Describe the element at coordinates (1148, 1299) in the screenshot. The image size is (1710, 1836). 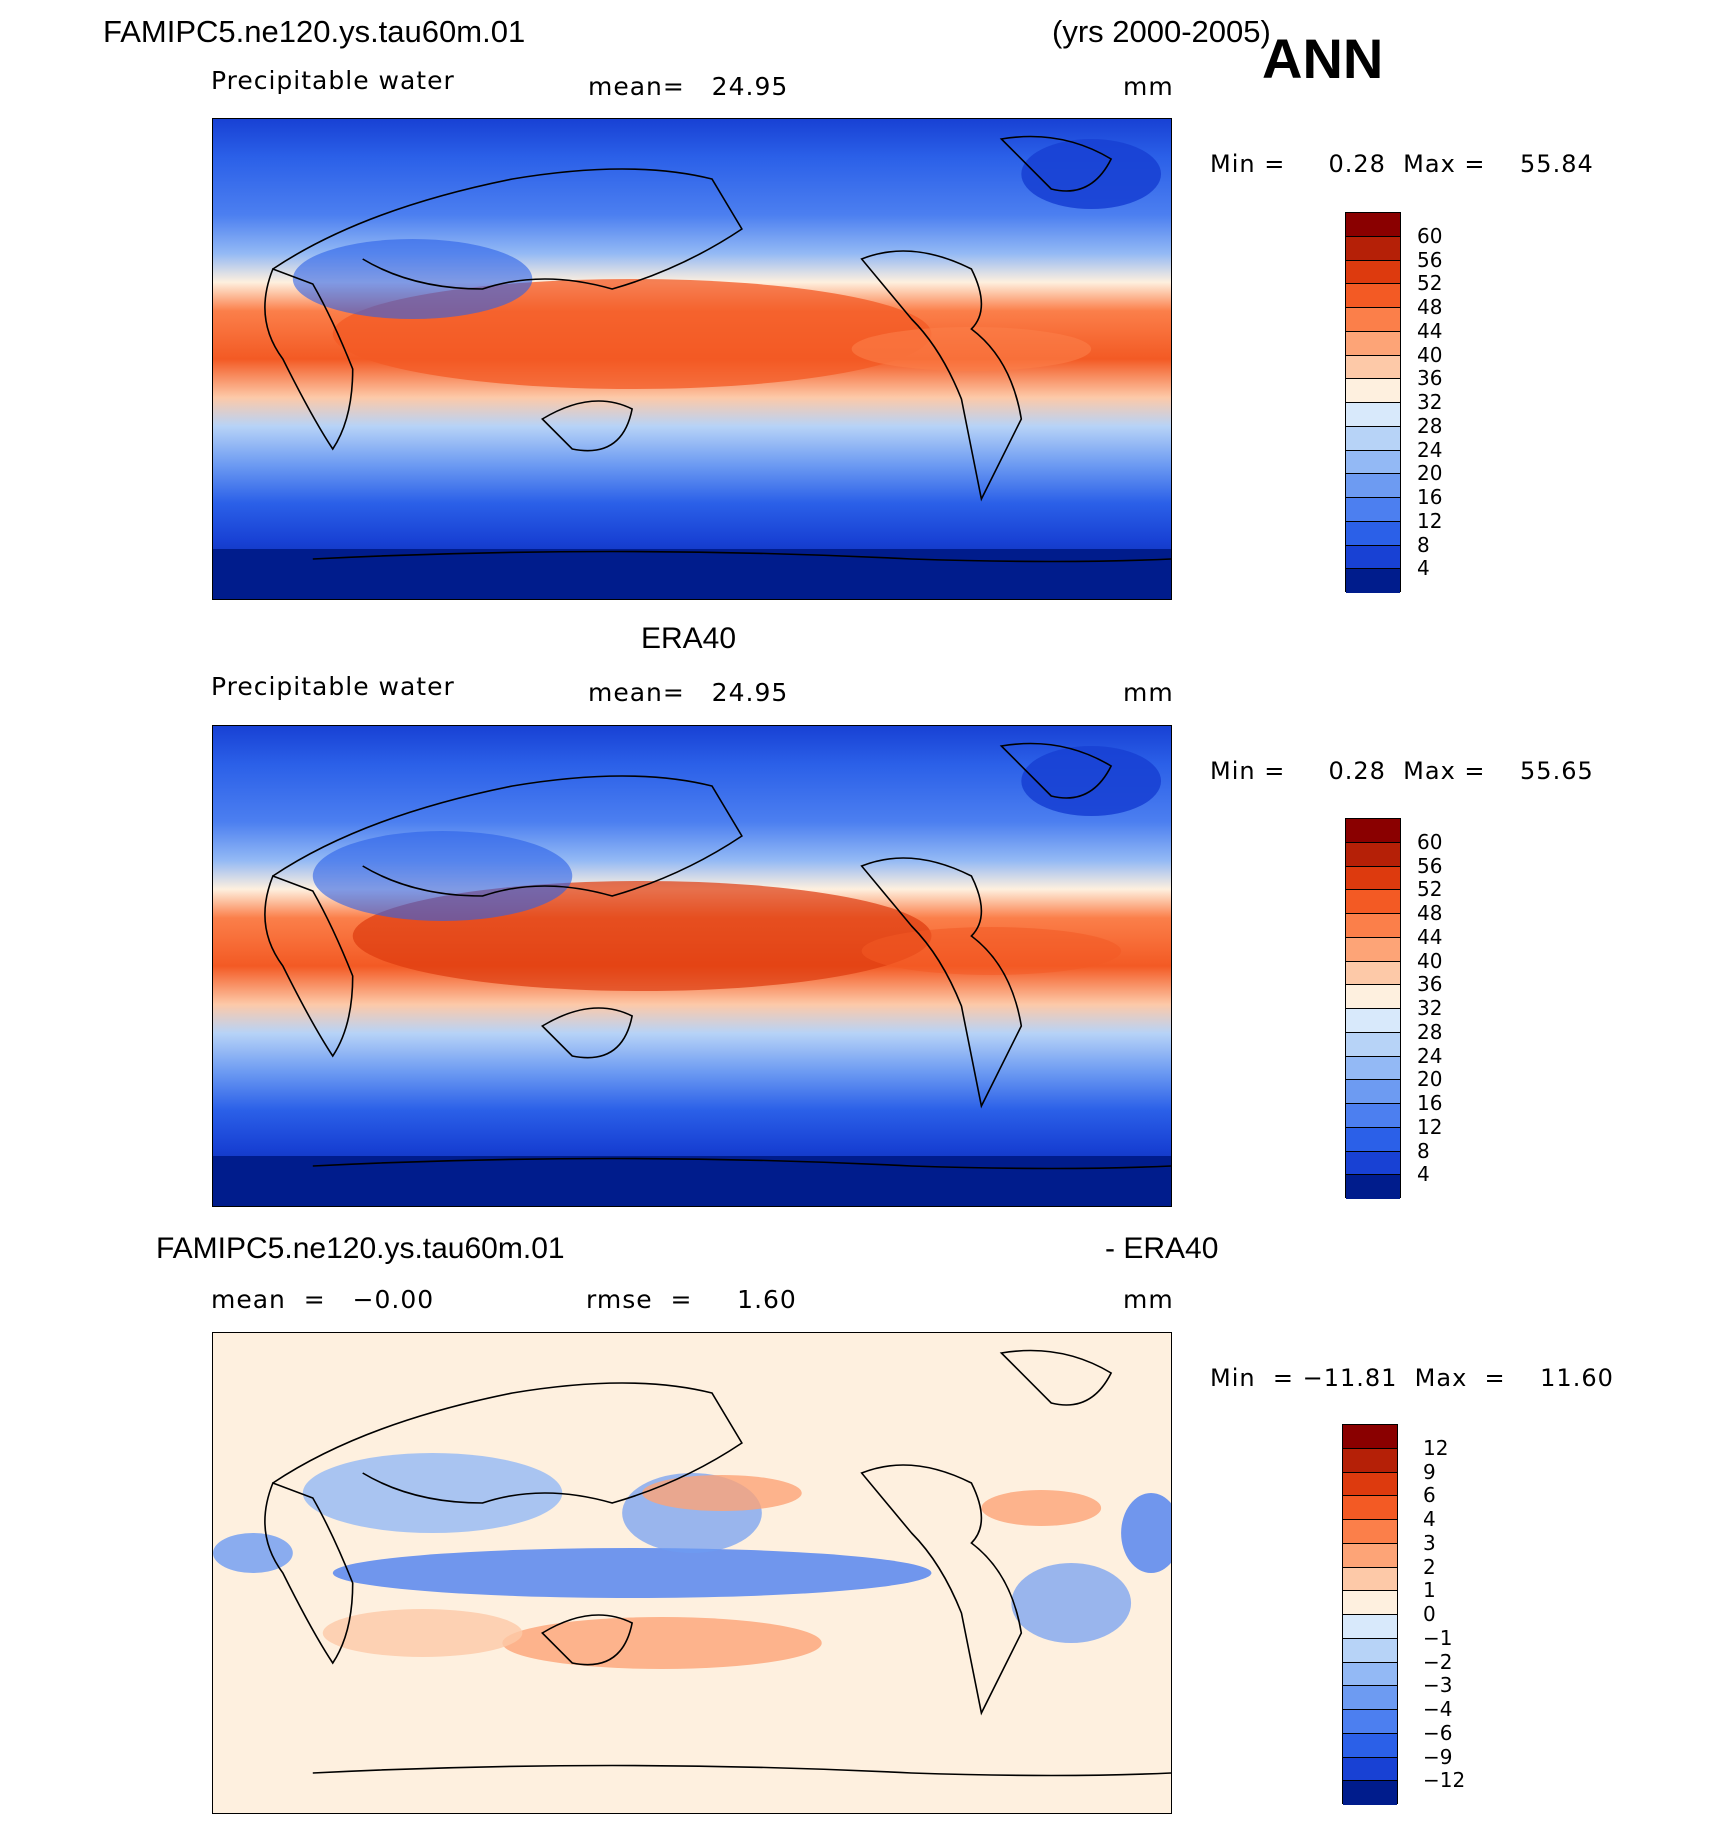
I see `panel3-units: mm` at that location.